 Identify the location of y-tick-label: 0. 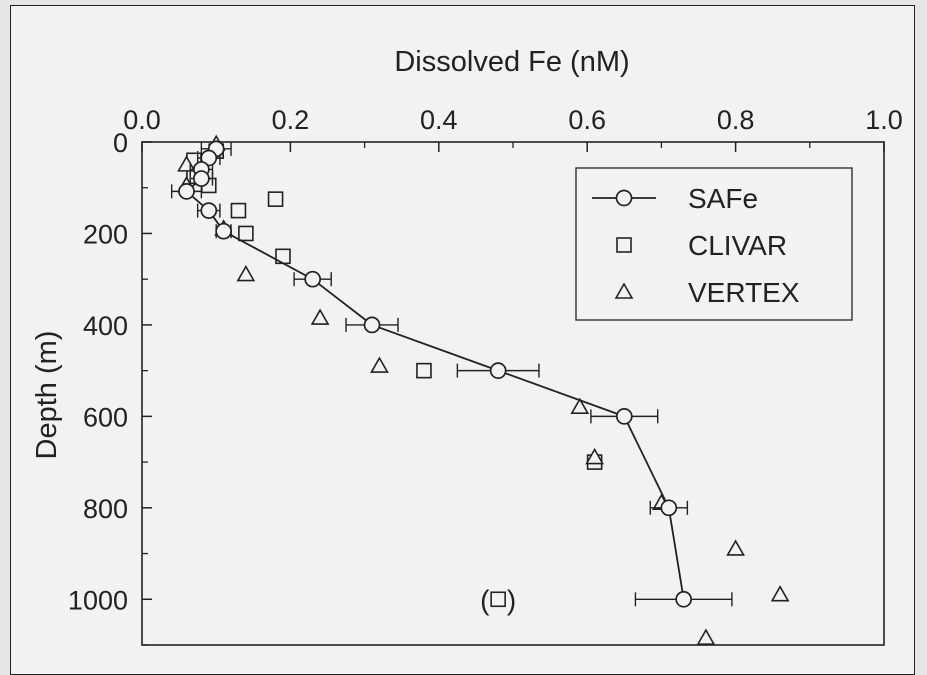
(120, 143).